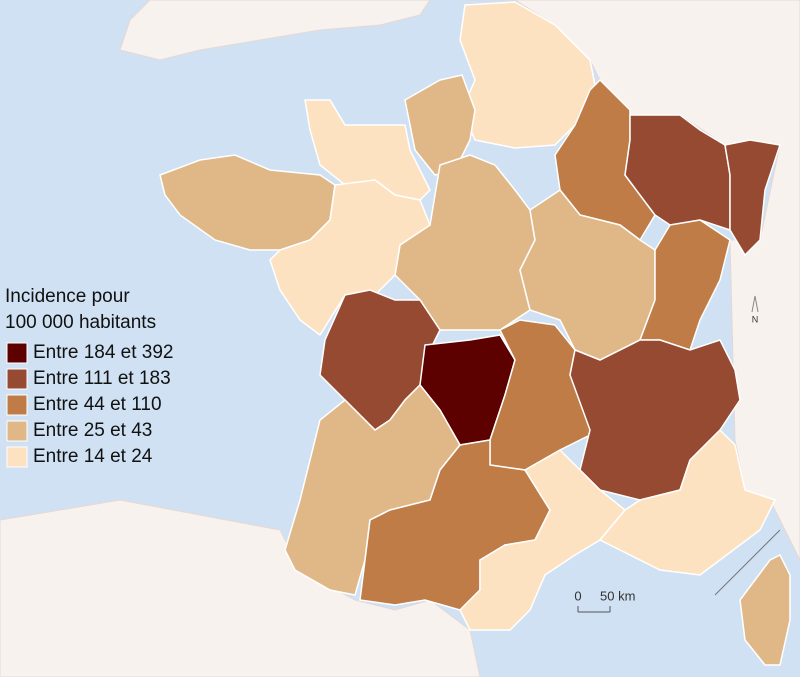  I want to click on legend-label: Entre 44 et 110, so click(97, 404).